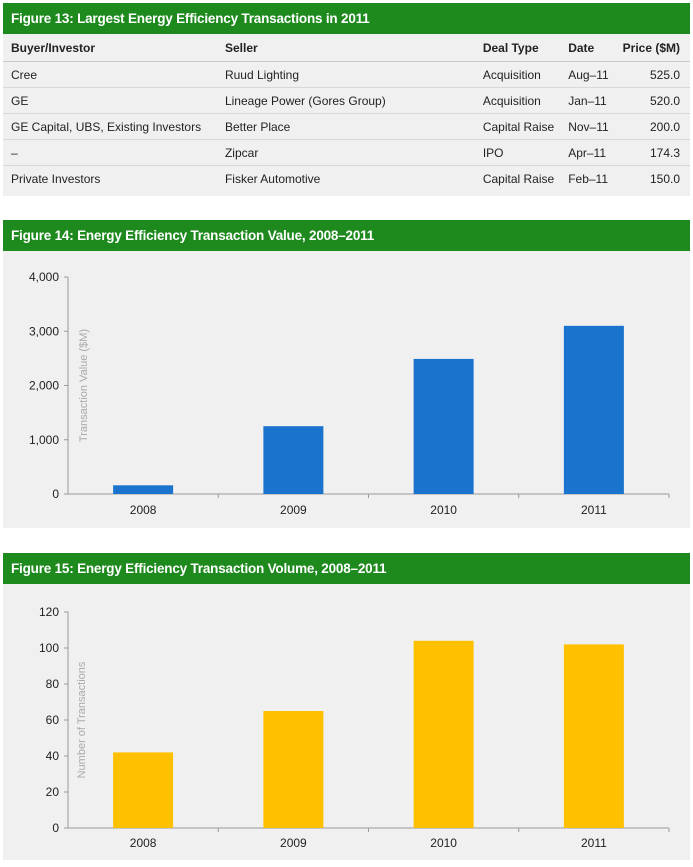 The height and width of the screenshot is (867, 693). Describe the element at coordinates (44, 386) in the screenshot. I see `y-tick-label: 2,000` at that location.